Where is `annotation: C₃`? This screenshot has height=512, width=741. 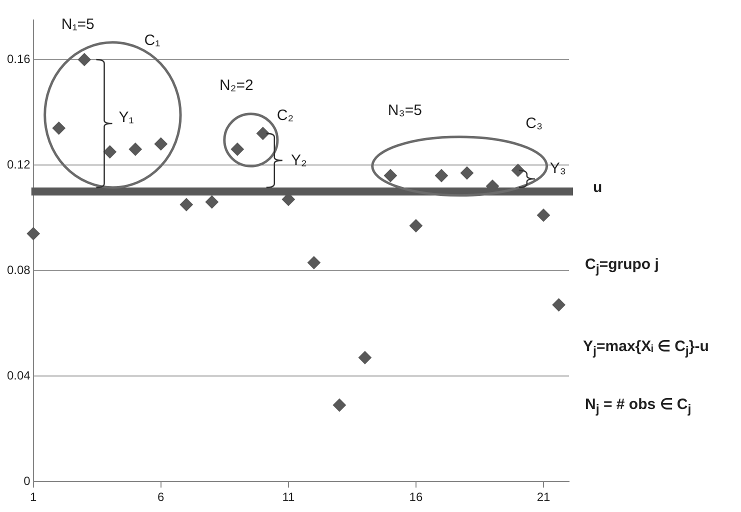 annotation: C₃ is located at coordinates (534, 123).